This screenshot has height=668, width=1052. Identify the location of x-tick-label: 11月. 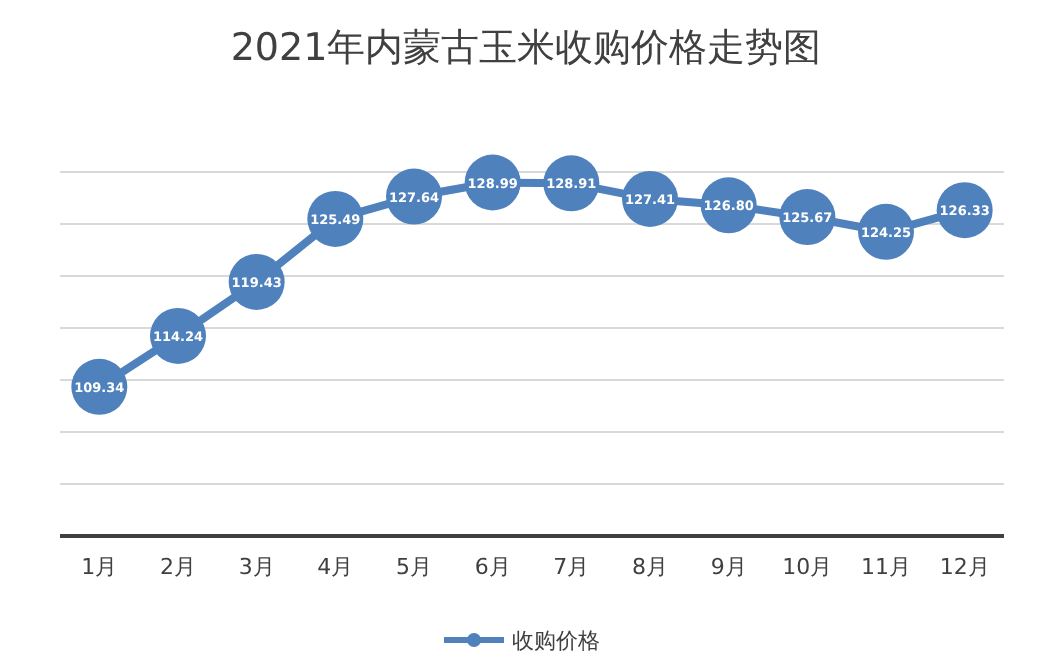
(886, 567).